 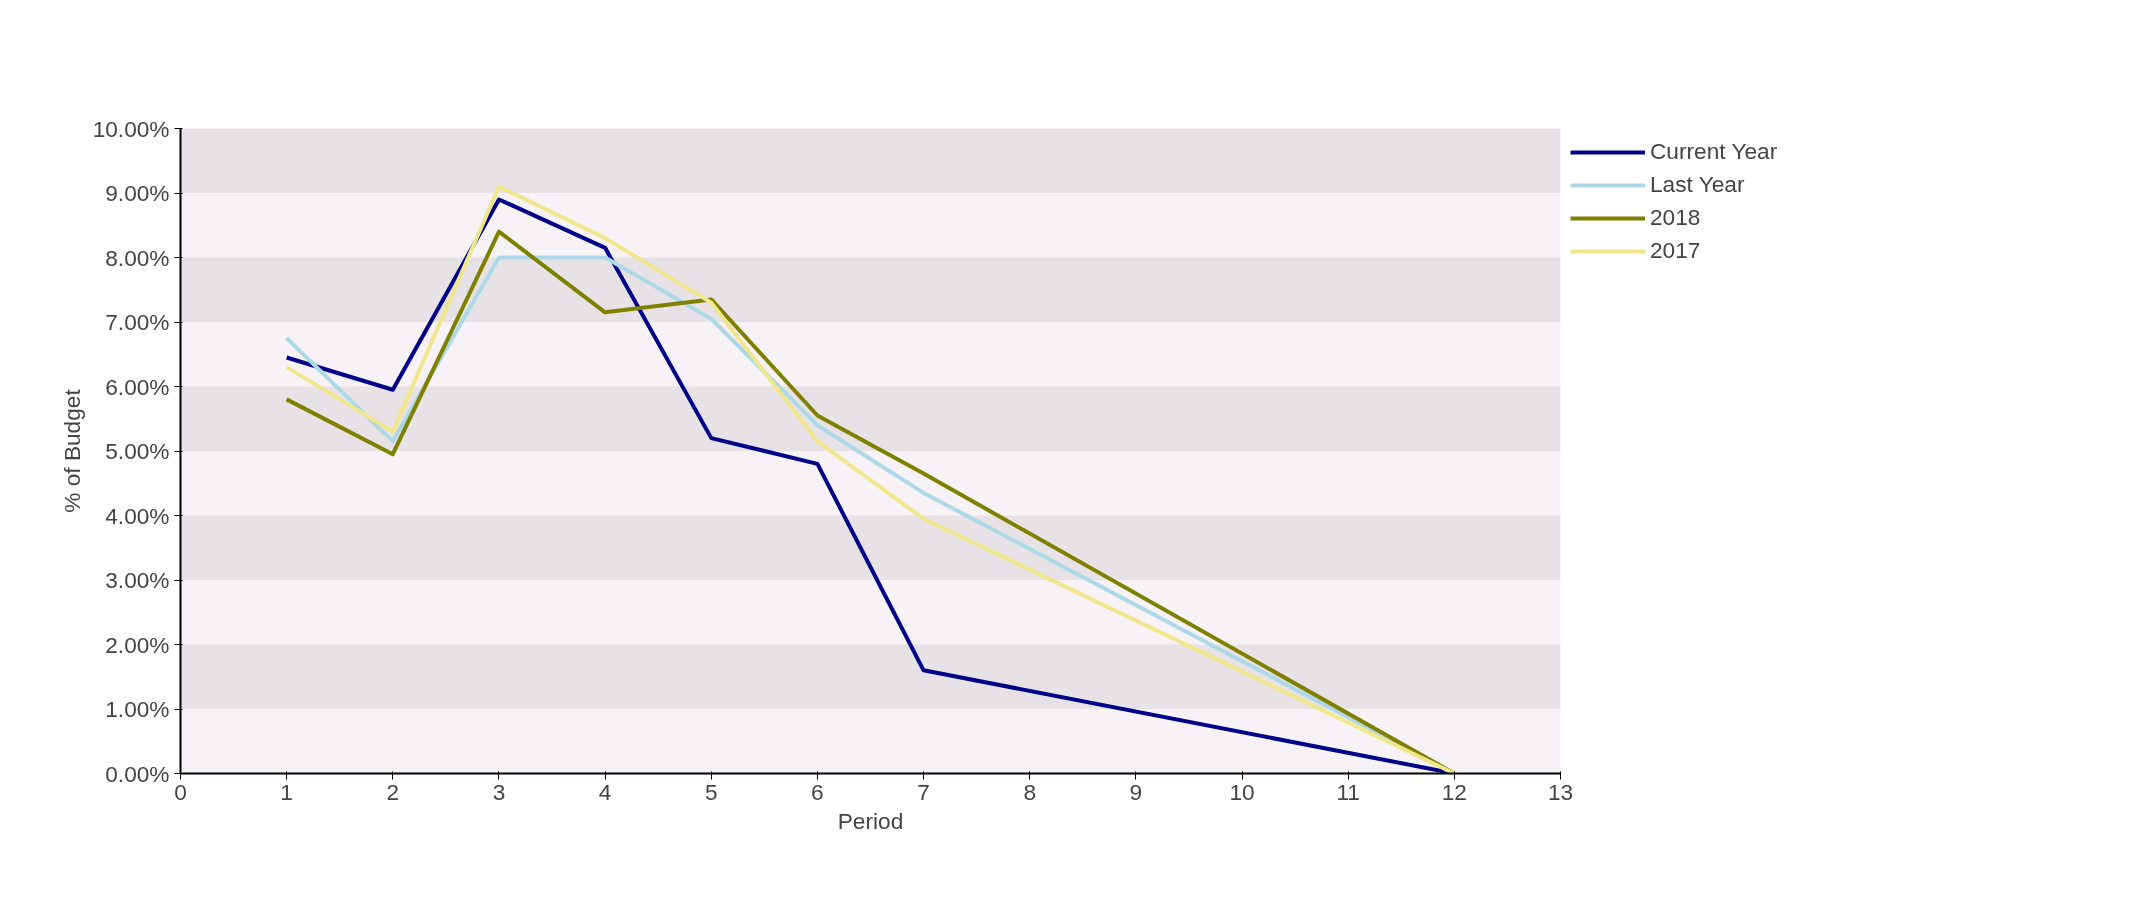 What do you see at coordinates (137, 644) in the screenshot?
I see `y-tick-label: 2.00%` at bounding box center [137, 644].